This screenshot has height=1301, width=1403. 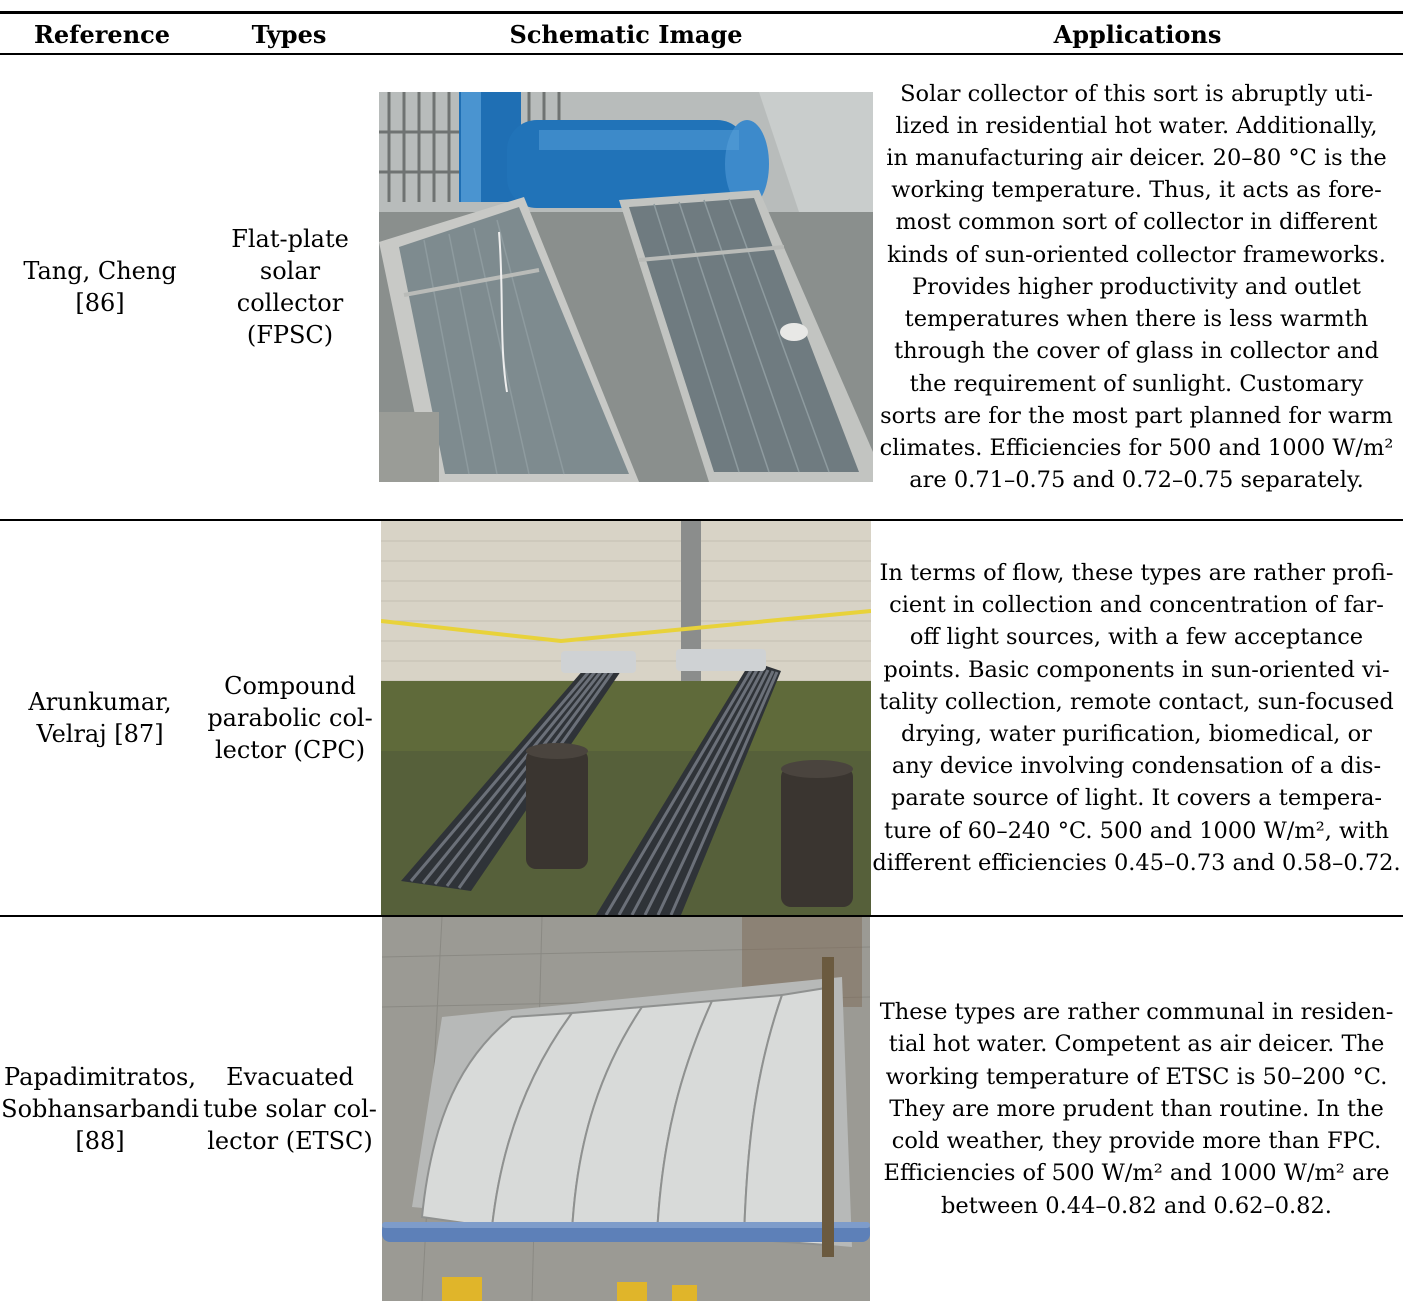 I want to click on type-cell: Flat-plate solar collector (FPSC), so click(x=290, y=287).